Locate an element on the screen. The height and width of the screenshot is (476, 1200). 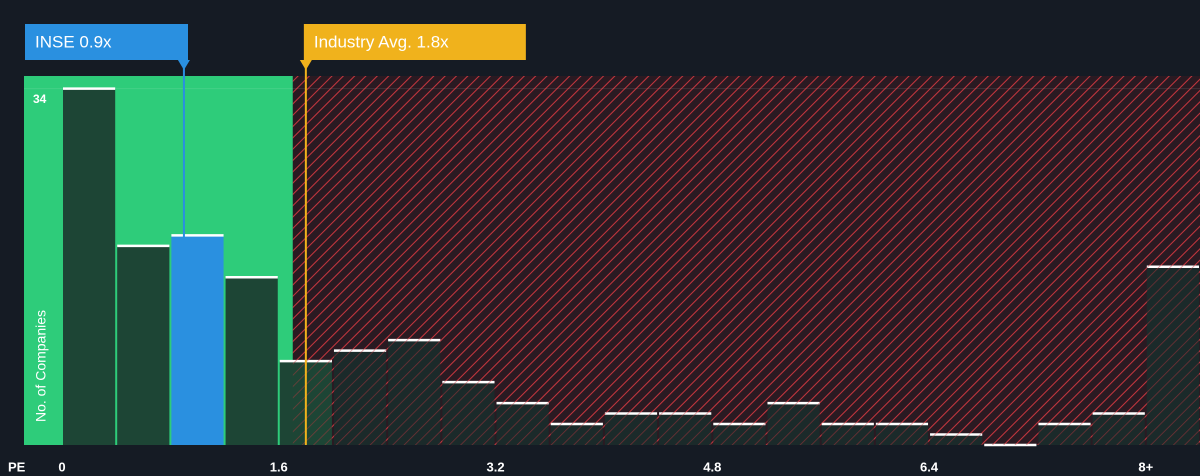
x-tick-label: 3.2 is located at coordinates (495, 466).